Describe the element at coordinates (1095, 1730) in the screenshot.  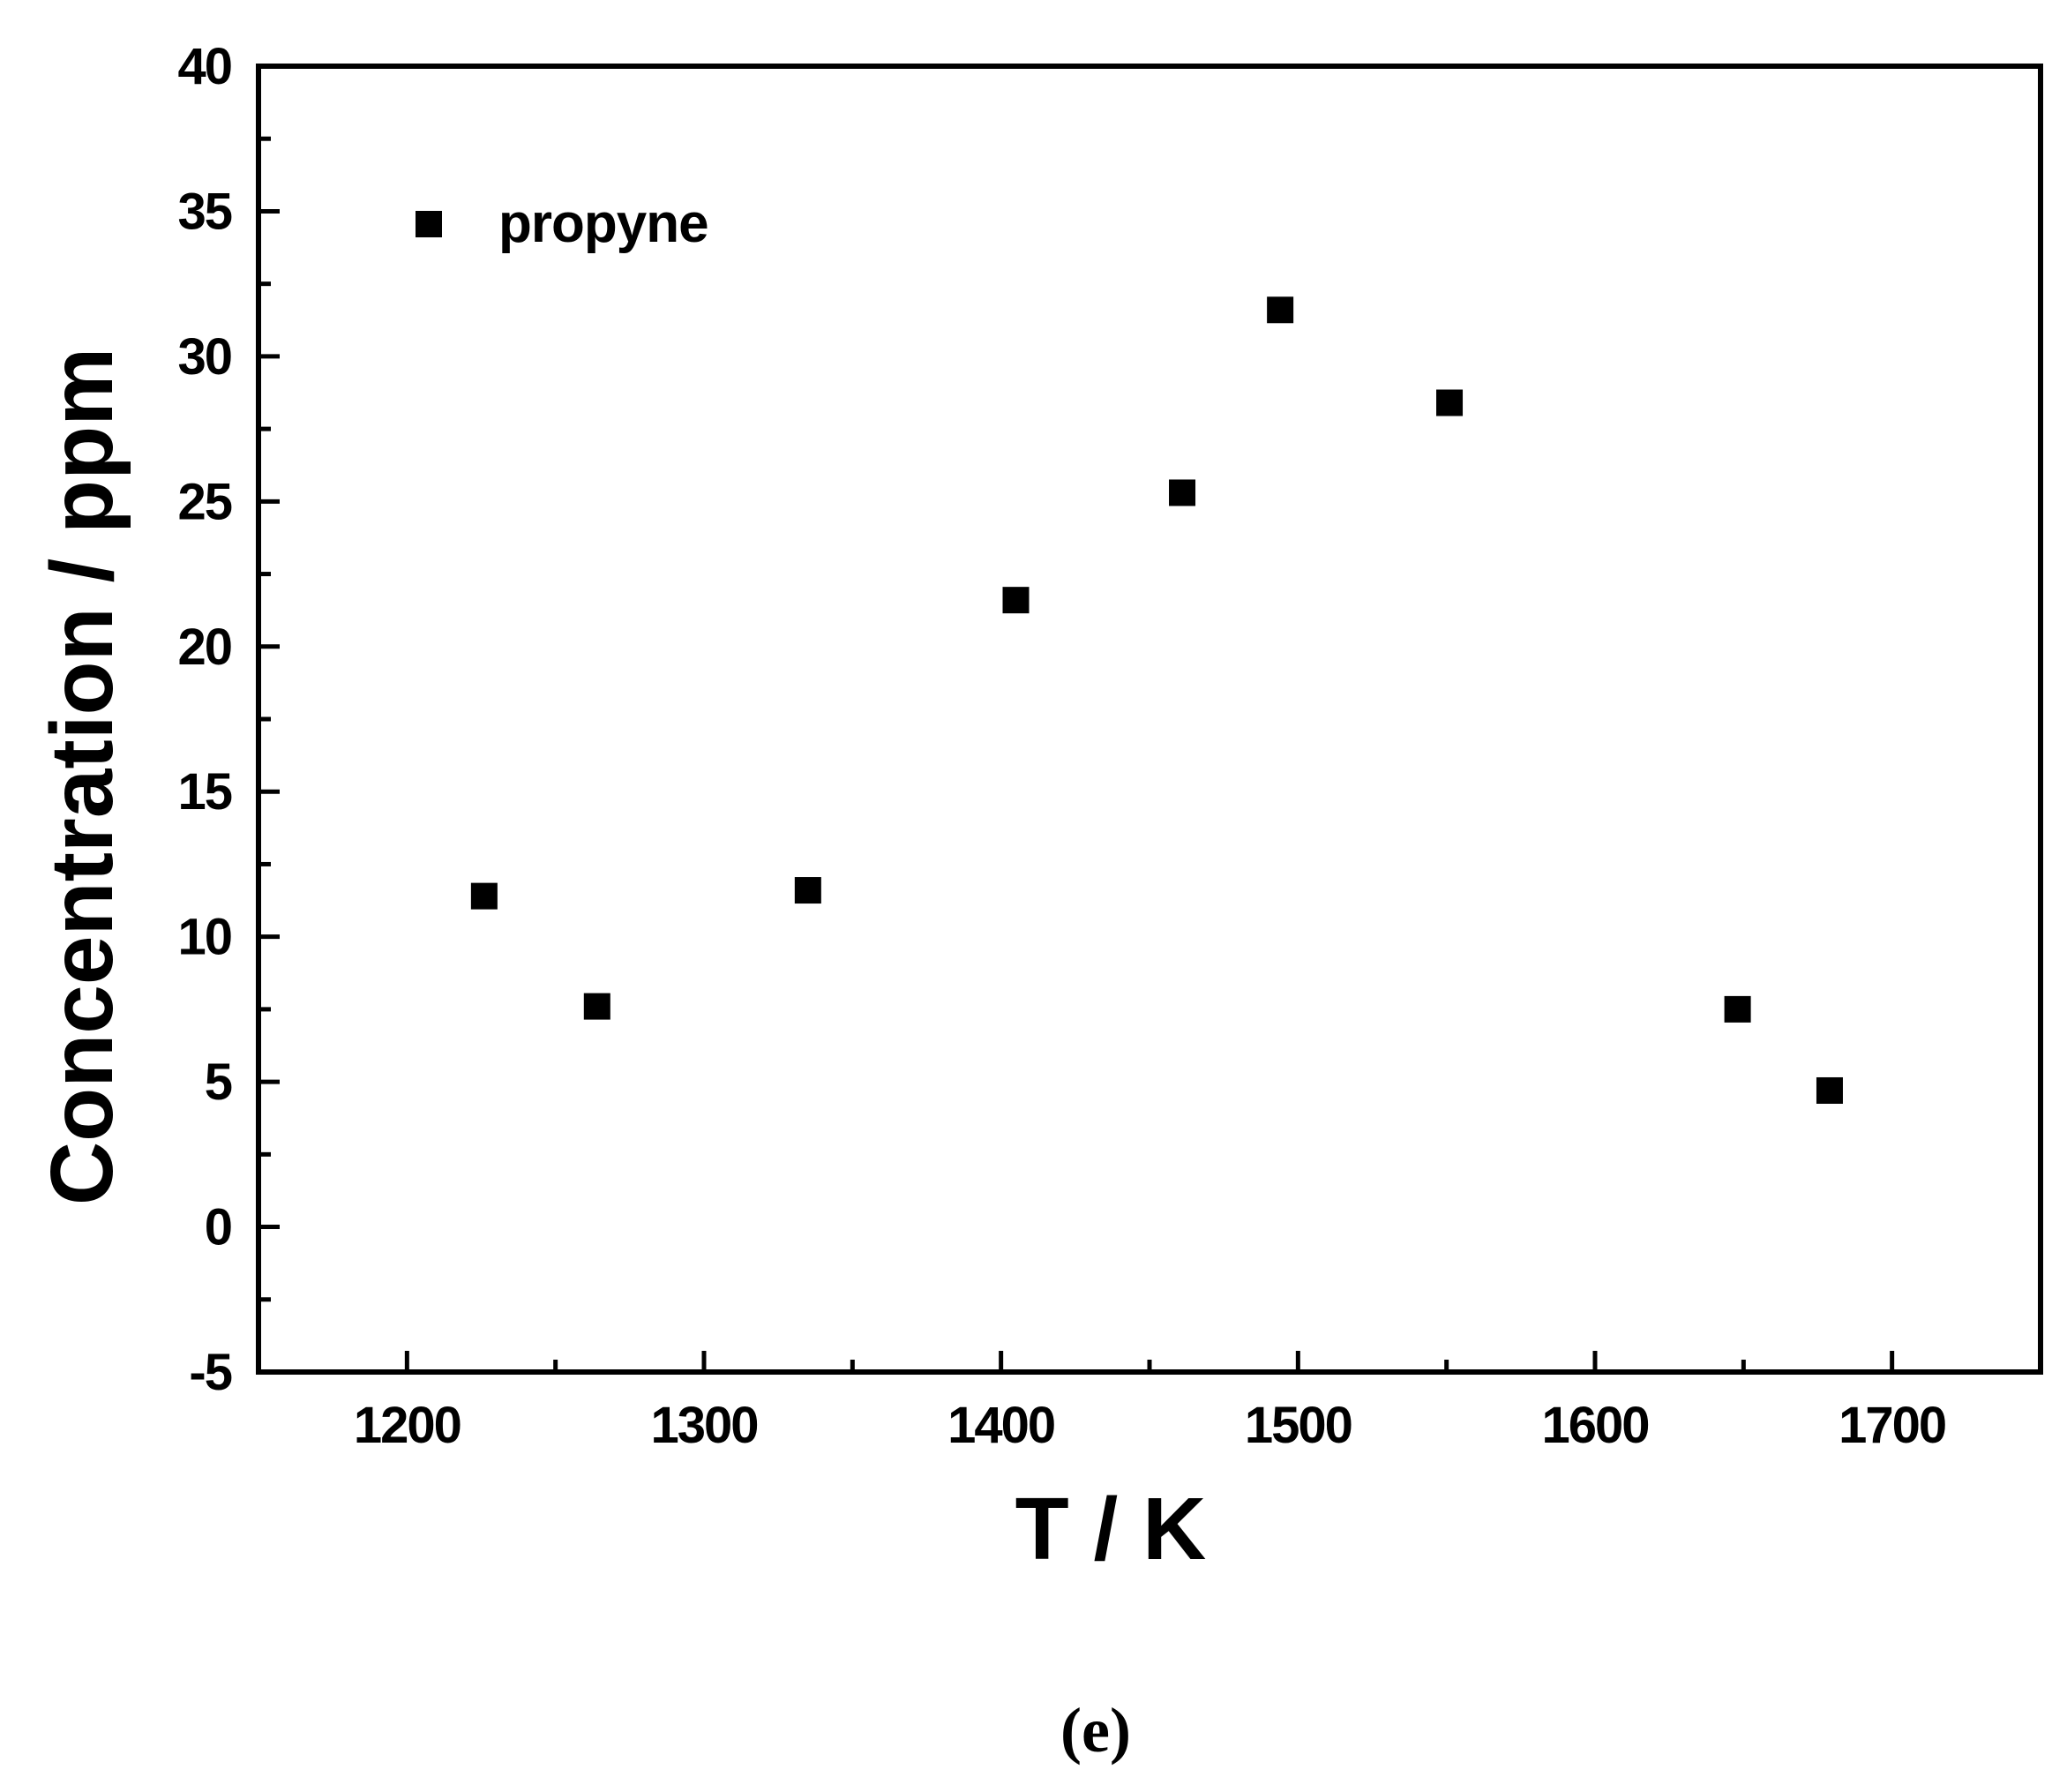
I see `figure-caption: (e)` at that location.